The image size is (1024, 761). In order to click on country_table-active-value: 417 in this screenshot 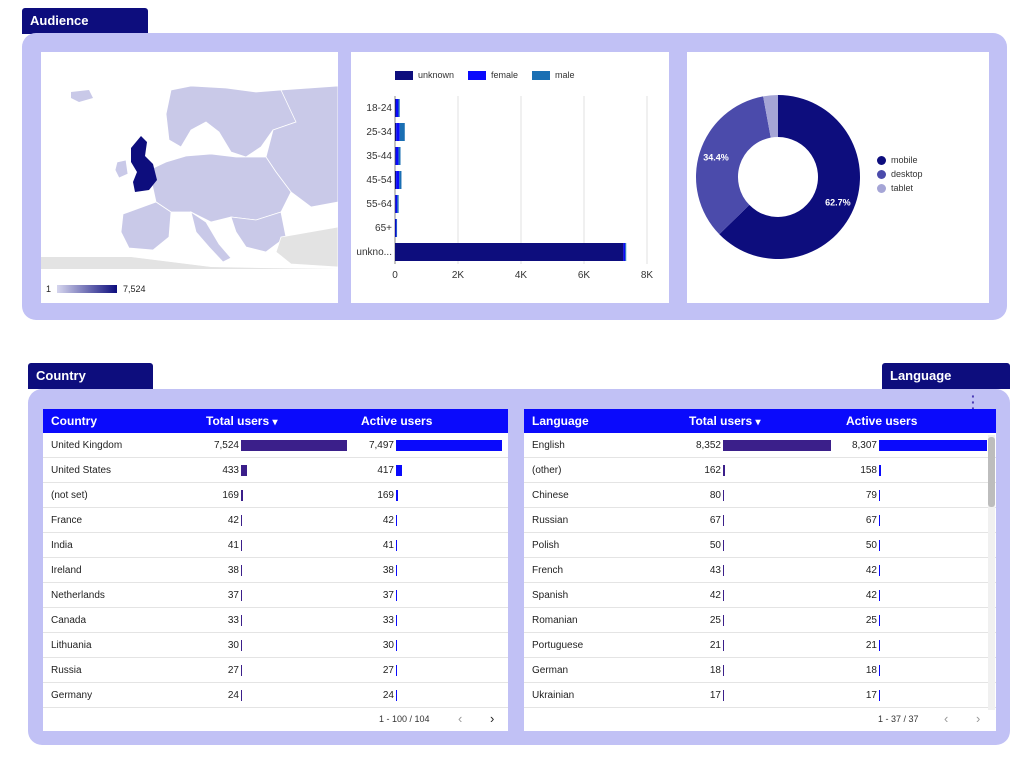, I will do `click(385, 470)`.